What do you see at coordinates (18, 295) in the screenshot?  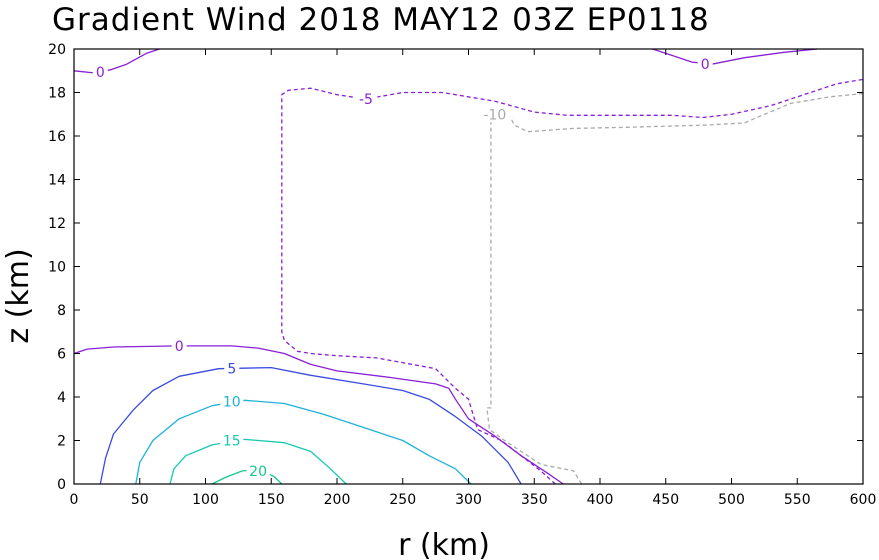 I see `y-axis-title: z (km)` at bounding box center [18, 295].